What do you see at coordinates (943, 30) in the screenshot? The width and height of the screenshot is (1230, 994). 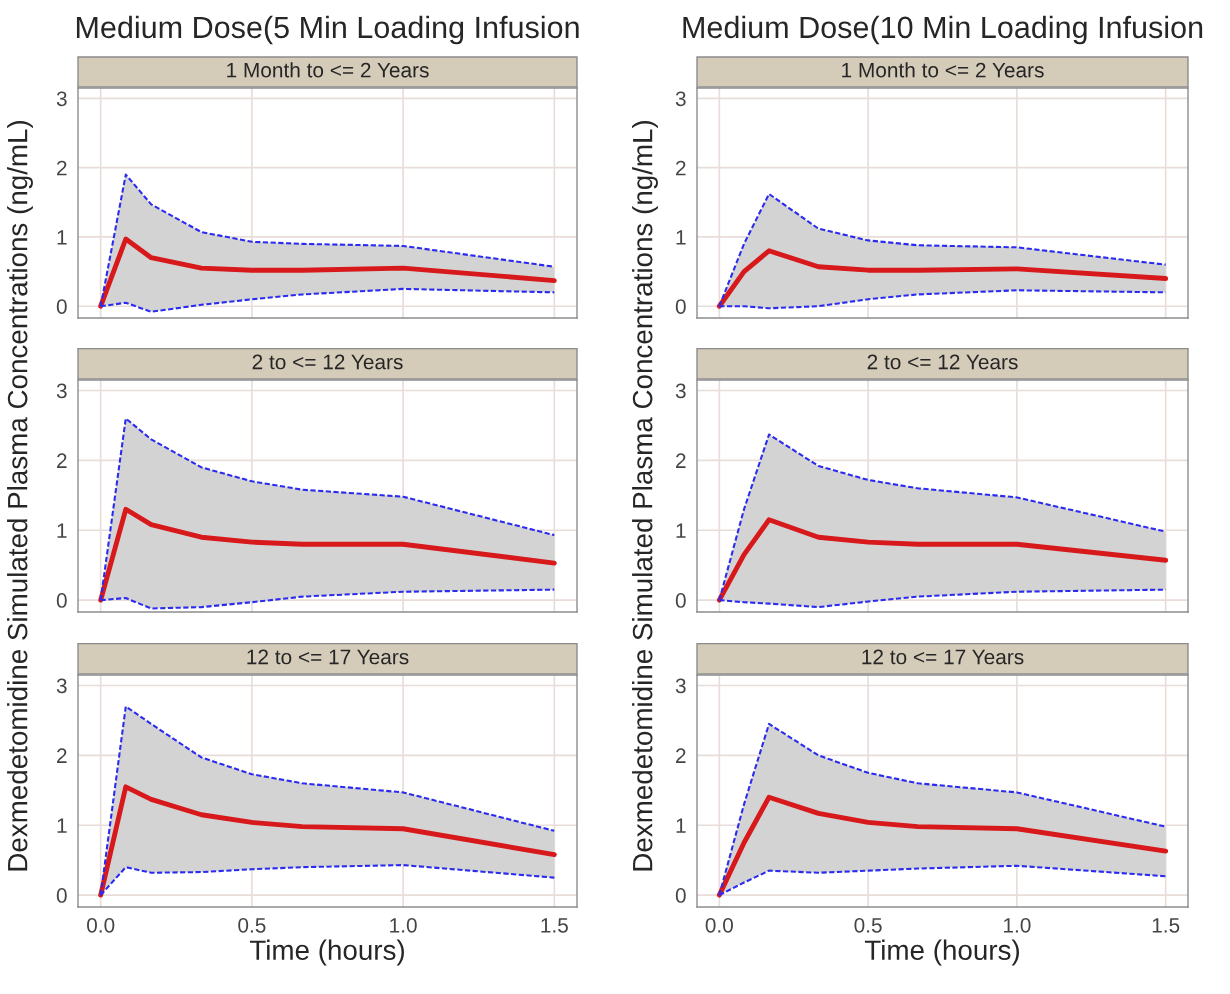 I see `chart-subtitle: Medium Dose(10 Min Loading Infusion` at bounding box center [943, 30].